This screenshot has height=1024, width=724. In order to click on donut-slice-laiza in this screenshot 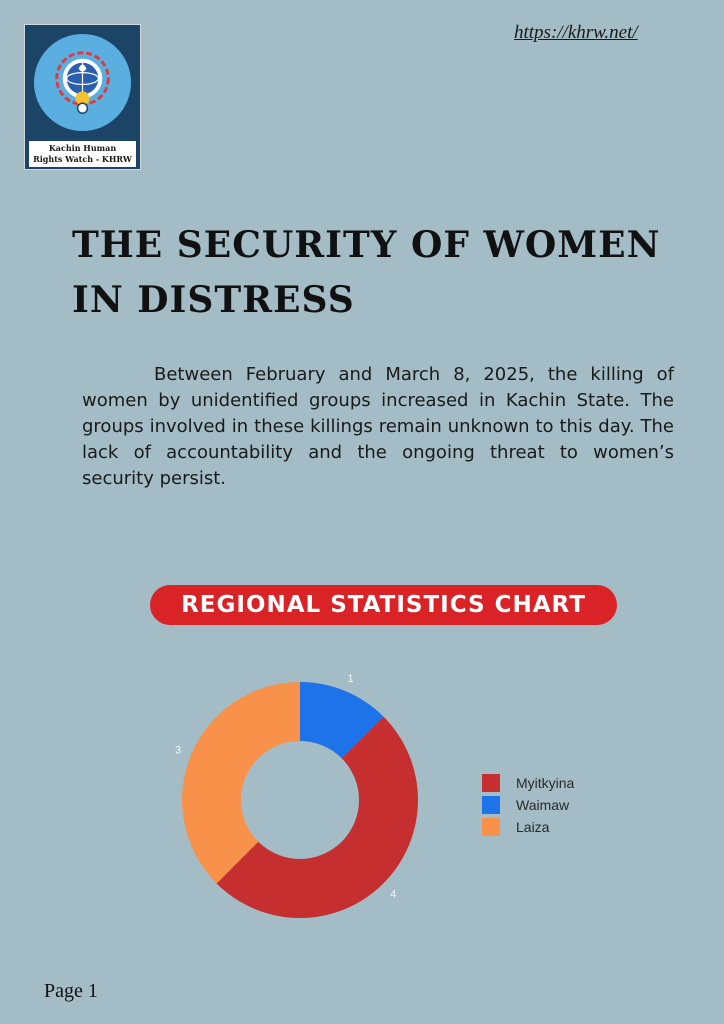, I will do `click(241, 783)`.